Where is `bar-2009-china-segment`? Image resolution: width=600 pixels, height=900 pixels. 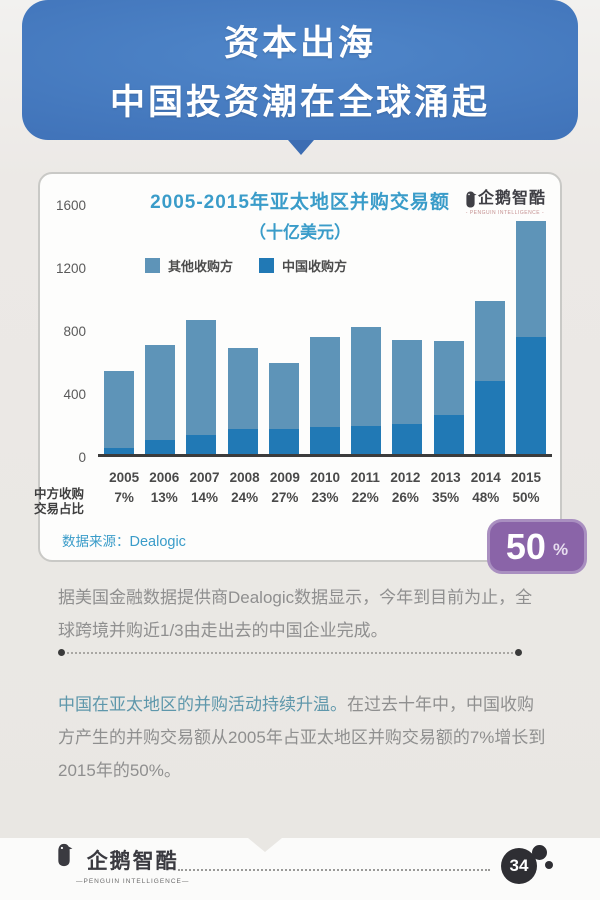 bar-2009-china-segment is located at coordinates (283, 441).